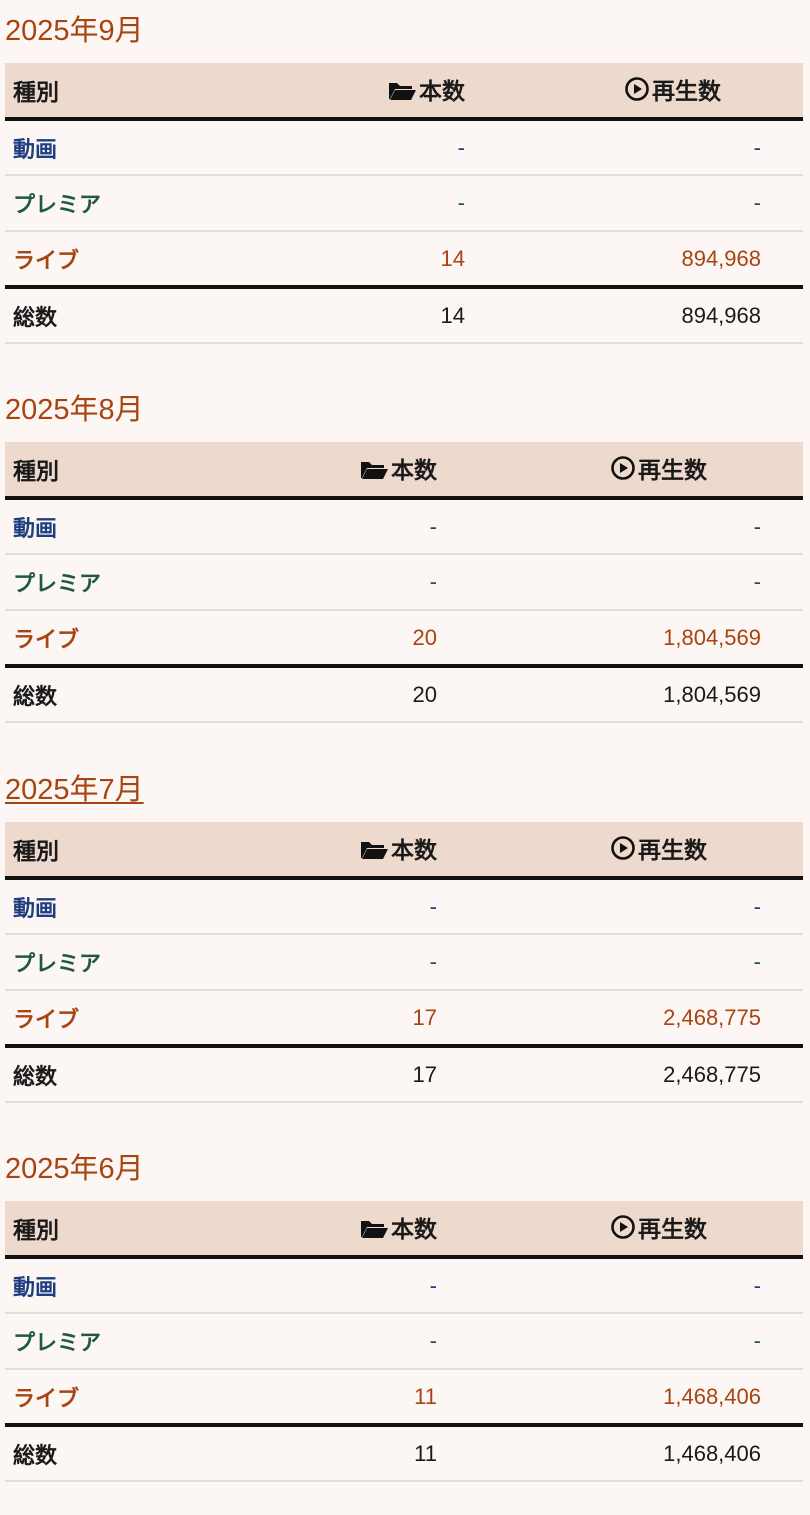 Image resolution: width=810 pixels, height=1515 pixels. I want to click on month-title: 2025年6月, so click(74, 1169).